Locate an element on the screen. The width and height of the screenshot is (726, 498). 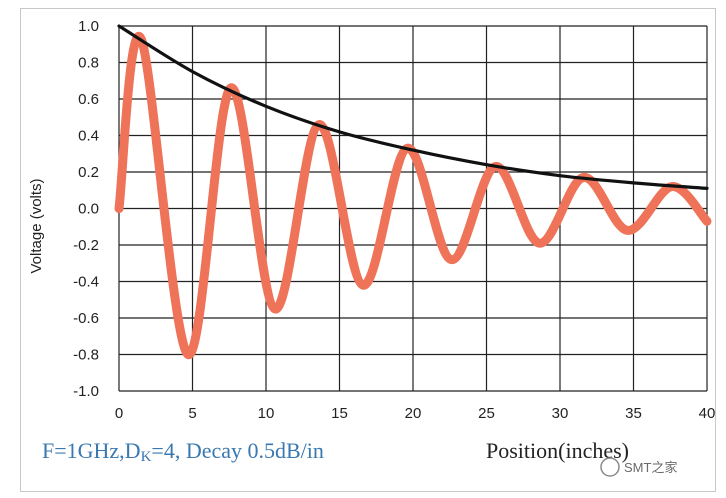
watermark: SMT之家 is located at coordinates (638, 467).